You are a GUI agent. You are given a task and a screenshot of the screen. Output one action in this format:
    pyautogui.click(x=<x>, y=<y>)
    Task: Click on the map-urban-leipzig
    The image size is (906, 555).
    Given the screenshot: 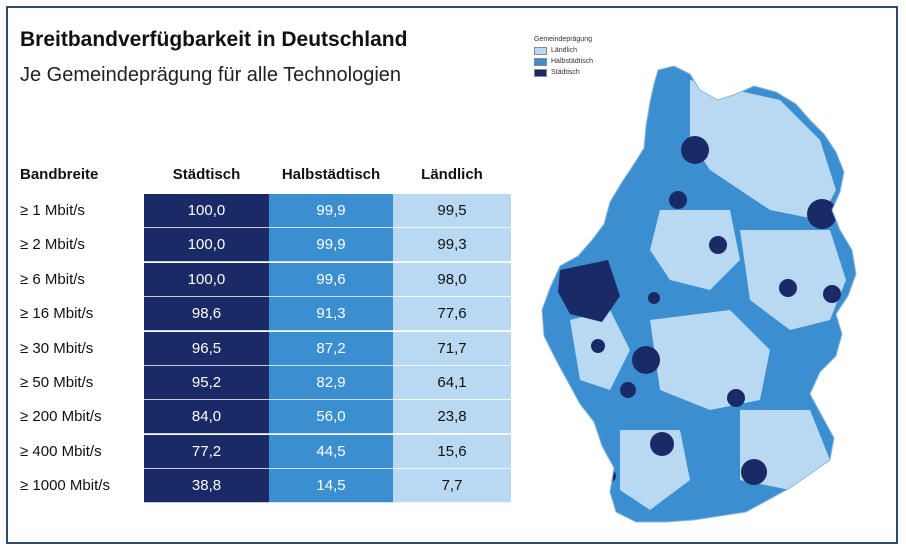 What is the action you would take?
    pyautogui.click(x=788, y=288)
    